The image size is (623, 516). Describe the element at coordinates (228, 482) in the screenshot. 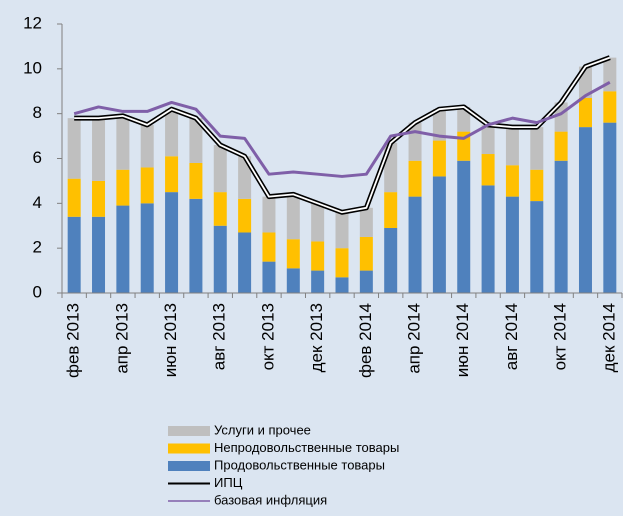

I see `legend-label: ИПЦ` at that location.